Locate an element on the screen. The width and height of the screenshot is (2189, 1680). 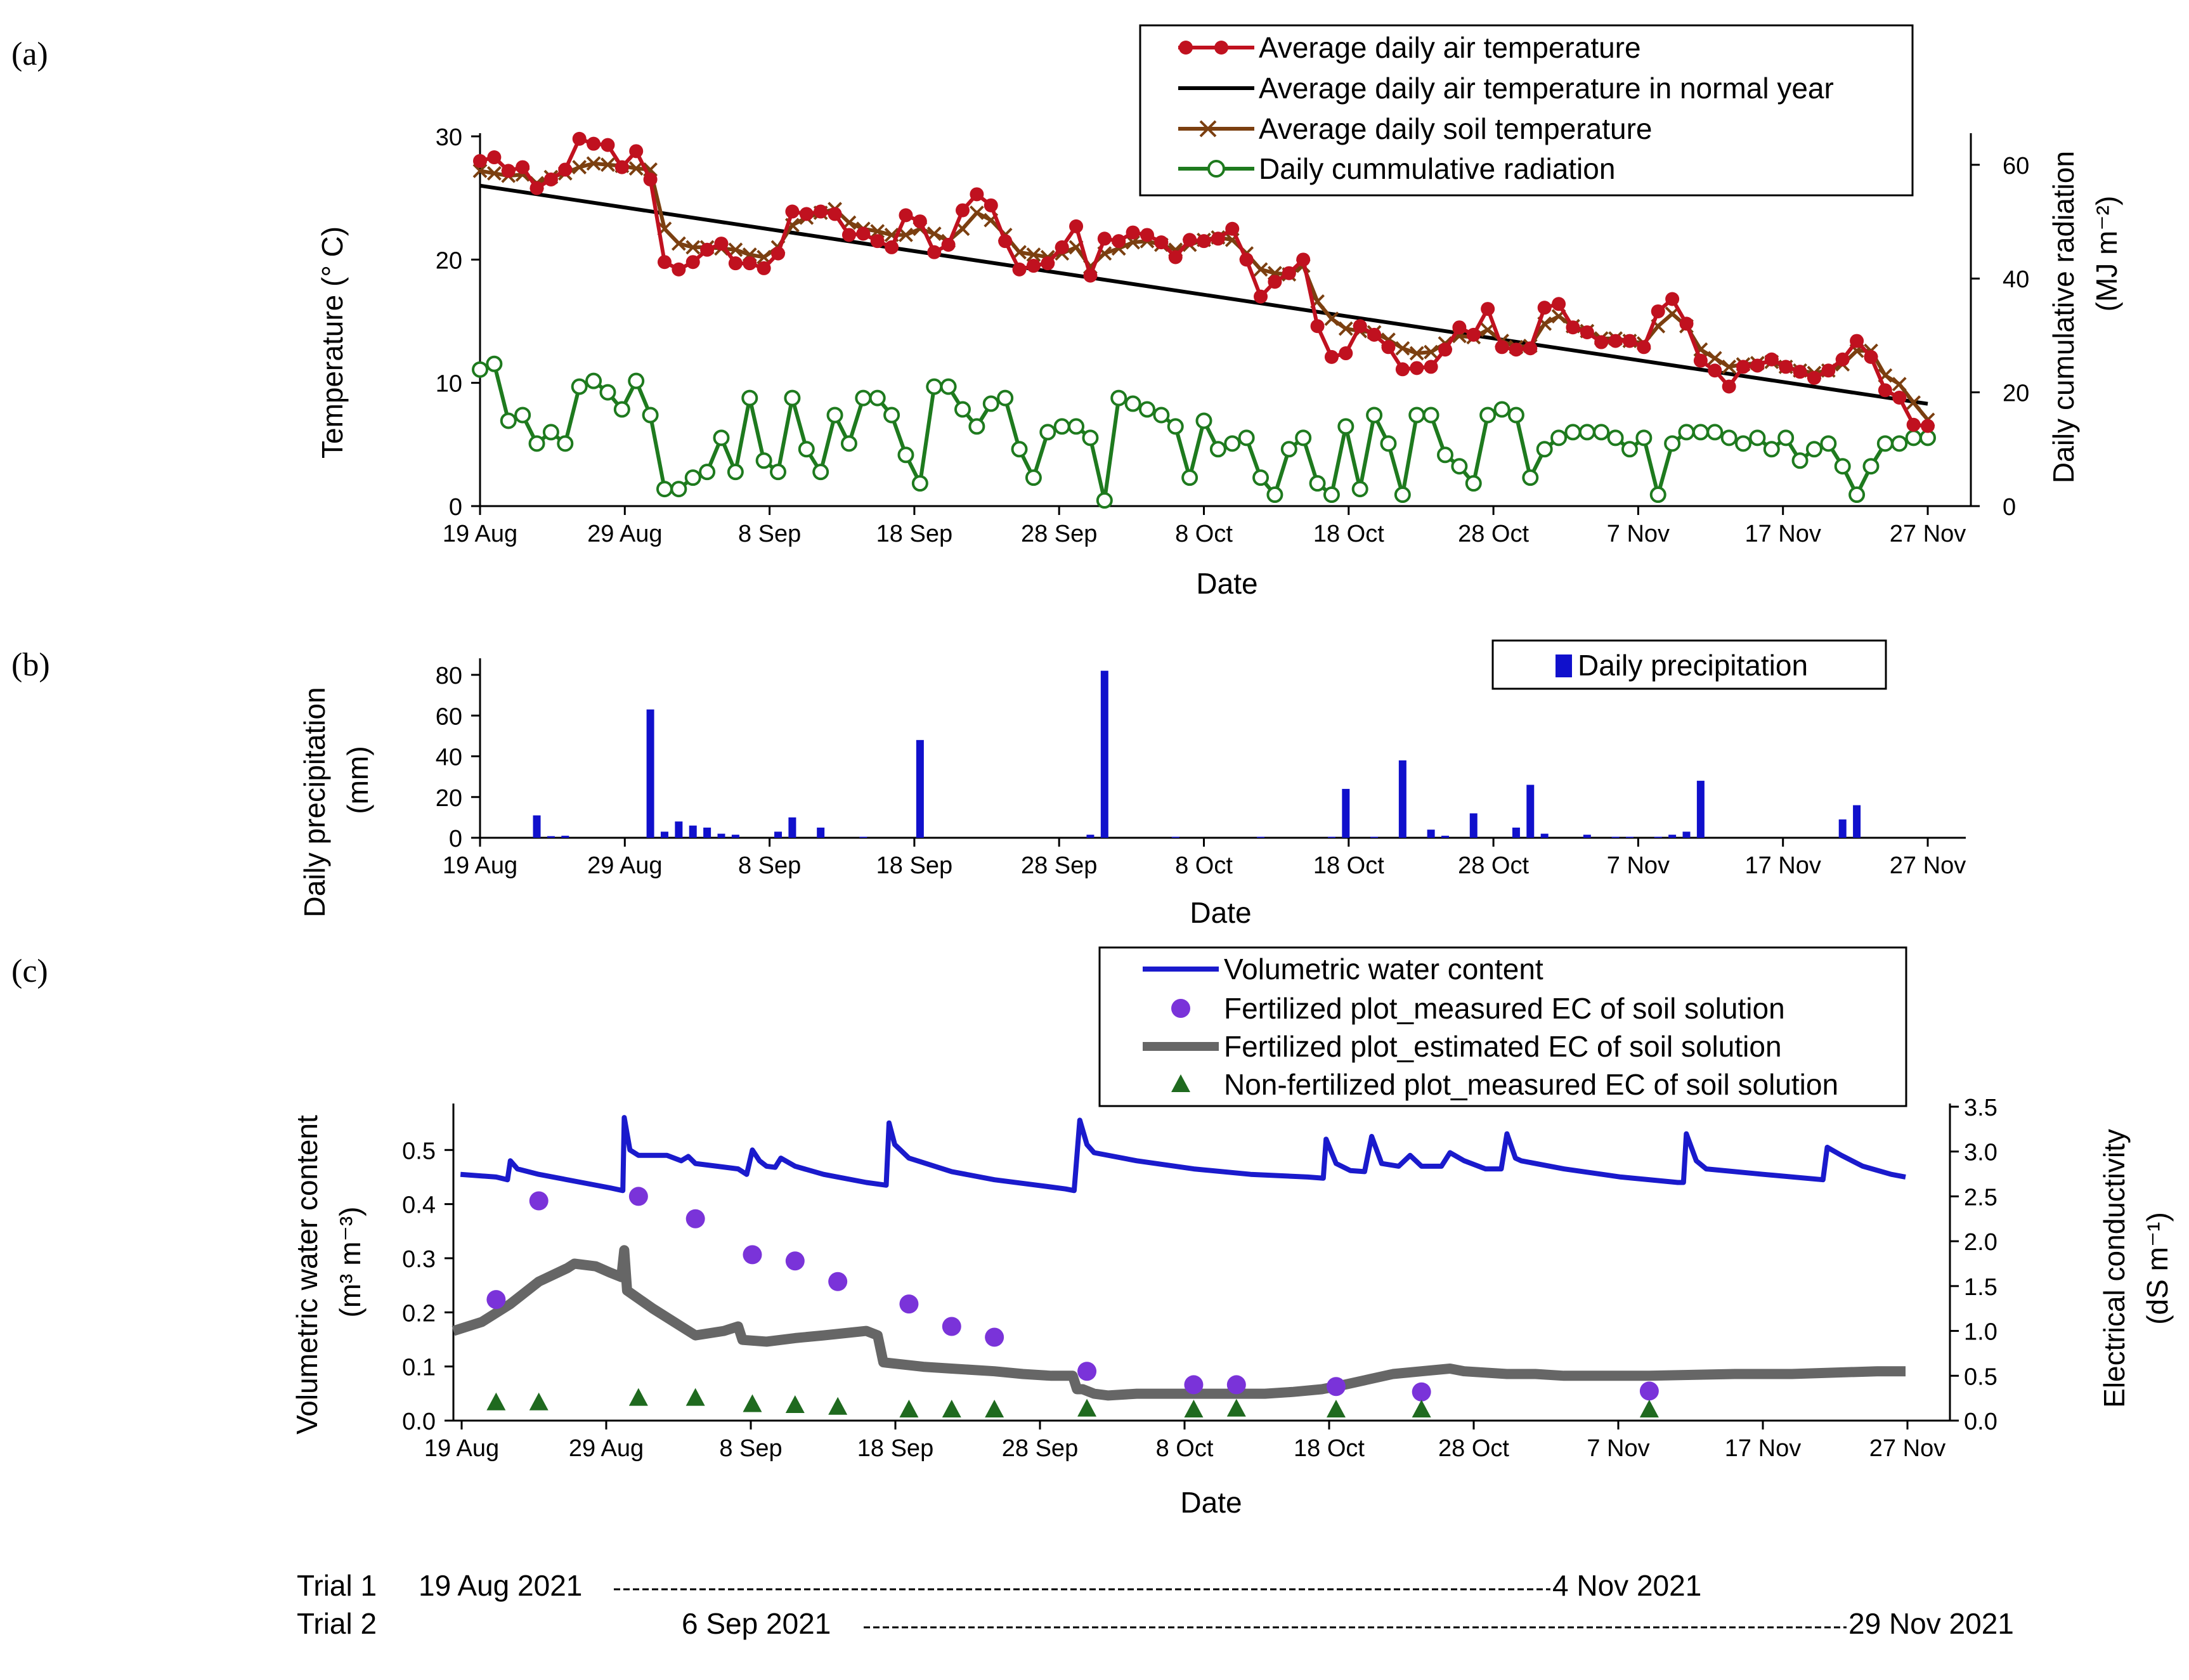
y2-tick-label: 1.5 is located at coordinates (1980, 1287).